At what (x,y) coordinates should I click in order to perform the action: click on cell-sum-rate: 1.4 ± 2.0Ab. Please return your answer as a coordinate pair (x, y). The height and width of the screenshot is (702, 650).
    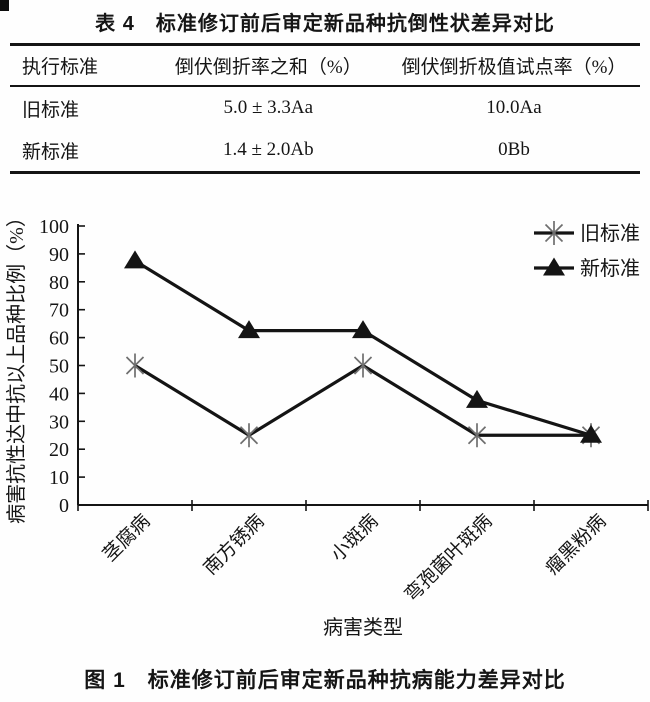
    Looking at the image, I should click on (268, 149).